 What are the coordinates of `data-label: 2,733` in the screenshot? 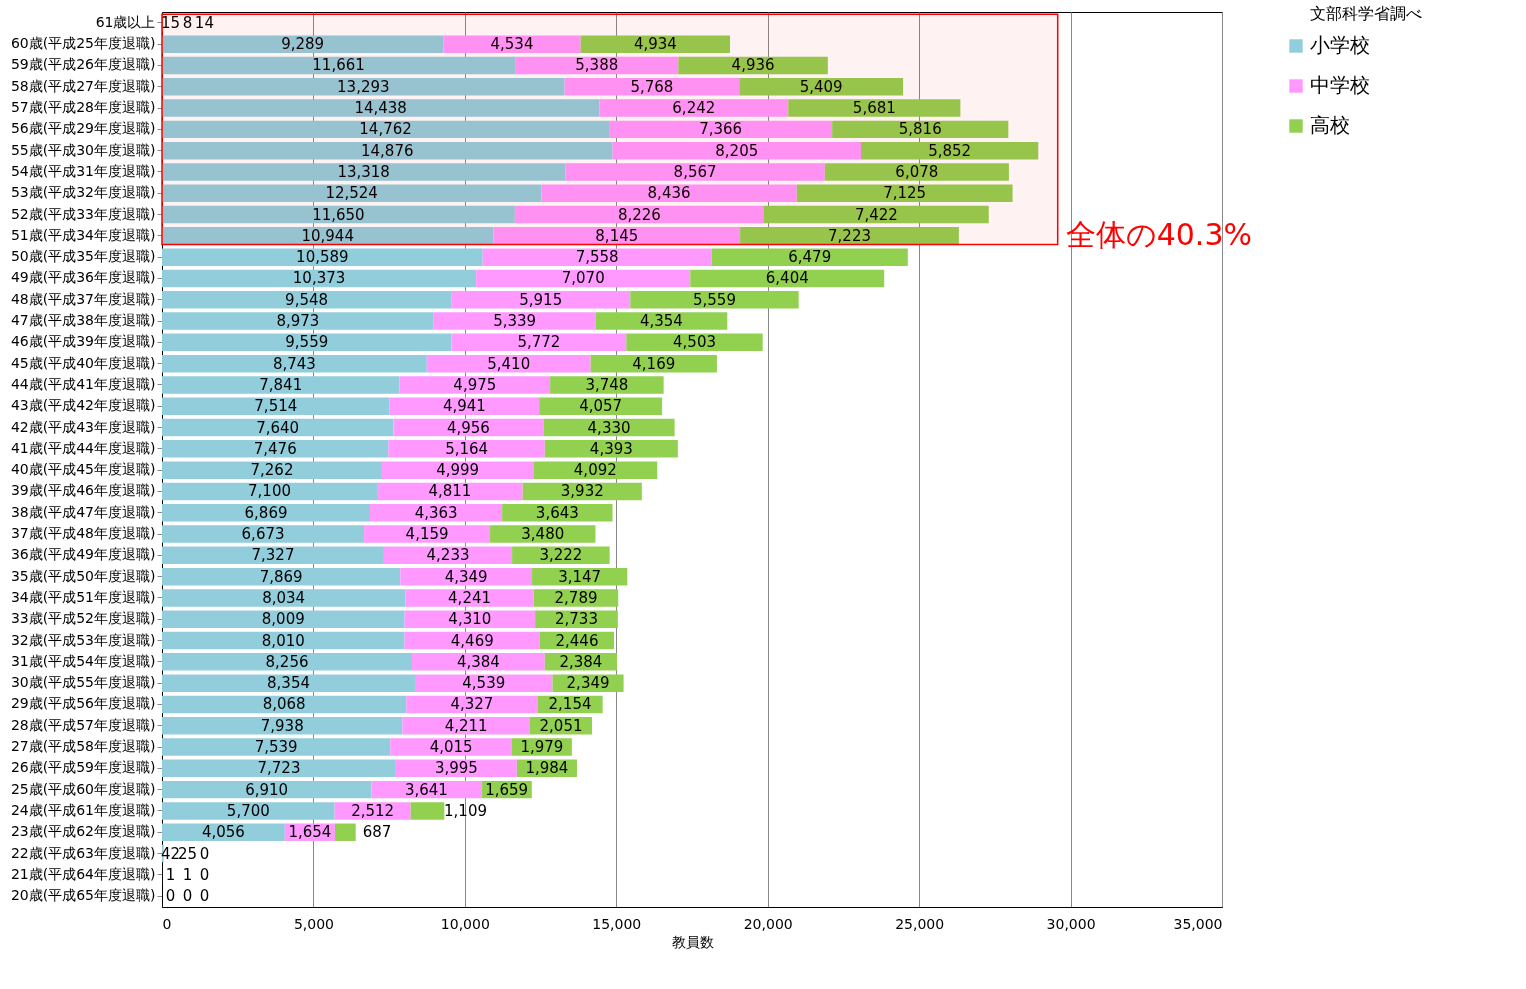 It's located at (576, 619).